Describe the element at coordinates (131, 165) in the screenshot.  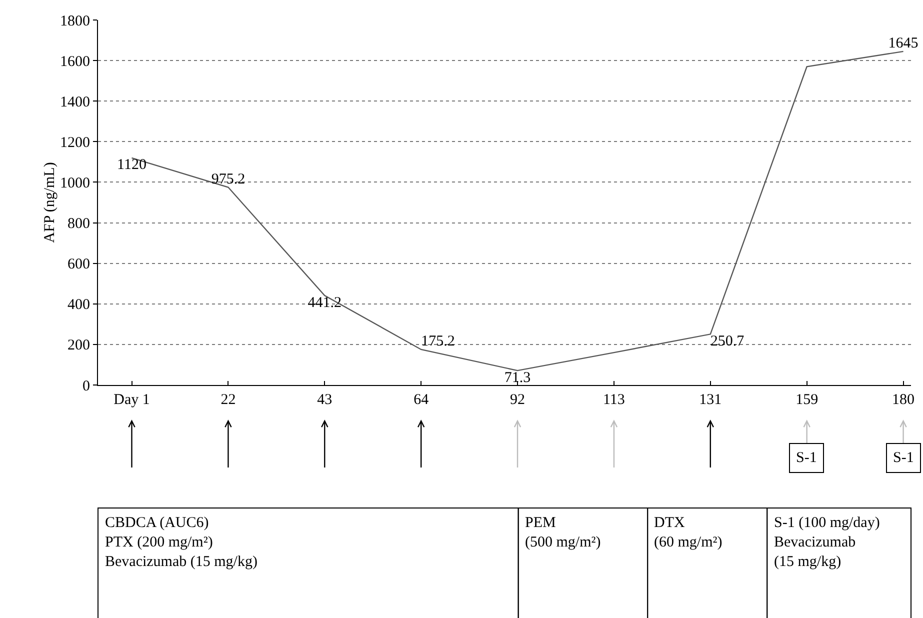
I see `data-label: 1120` at that location.